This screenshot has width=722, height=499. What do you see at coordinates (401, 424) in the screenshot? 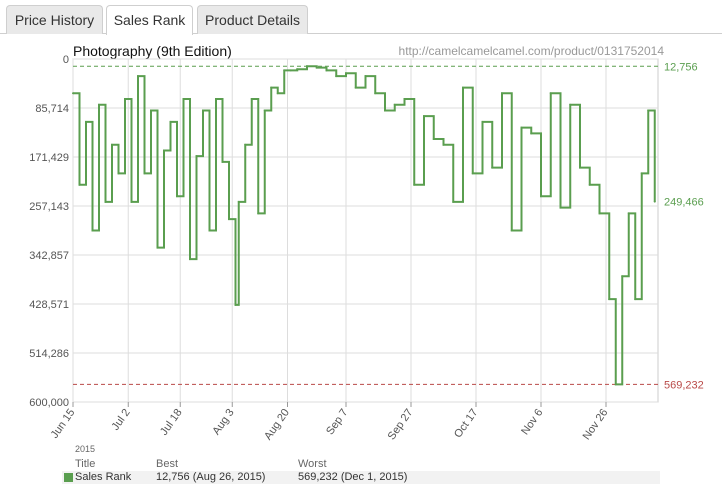
I see `x-tick-label: Sep 27` at bounding box center [401, 424].